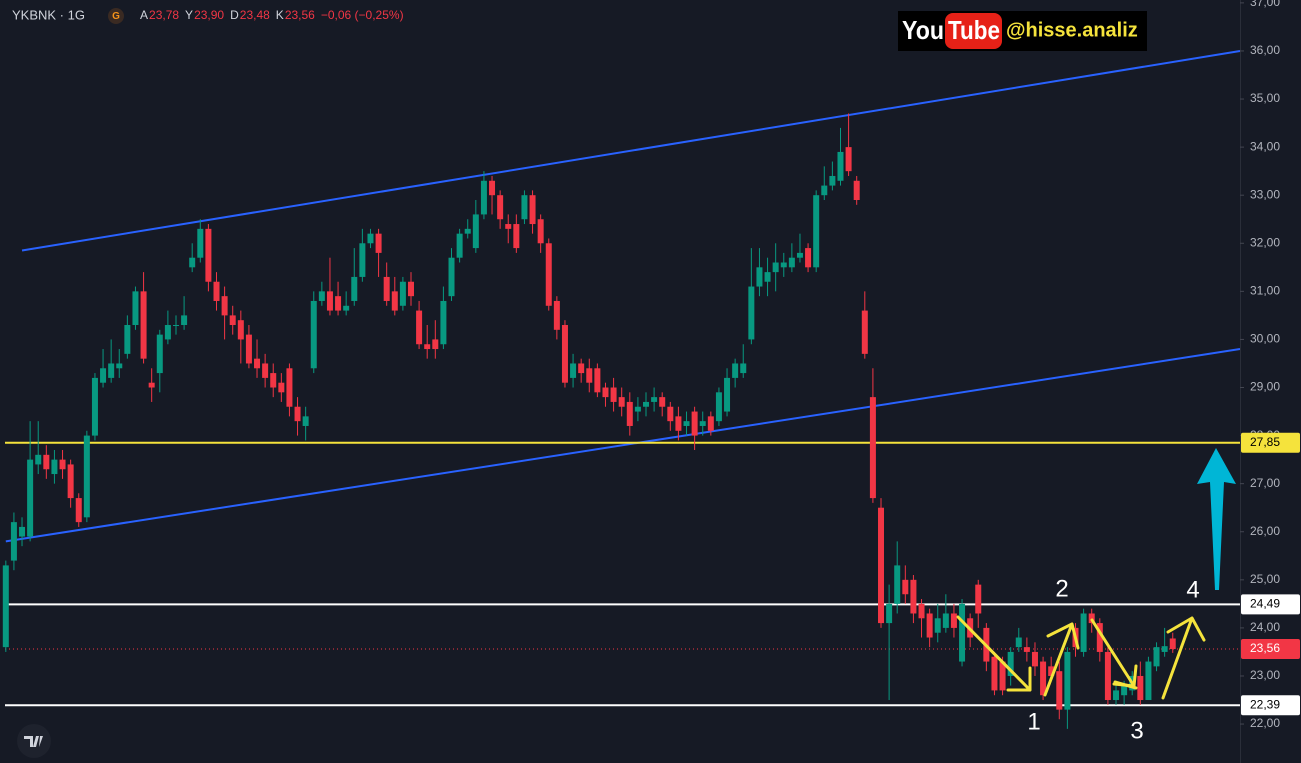  What do you see at coordinates (1072, 30) in the screenshot?
I see `watermark-handle: @hisse.analiz` at bounding box center [1072, 30].